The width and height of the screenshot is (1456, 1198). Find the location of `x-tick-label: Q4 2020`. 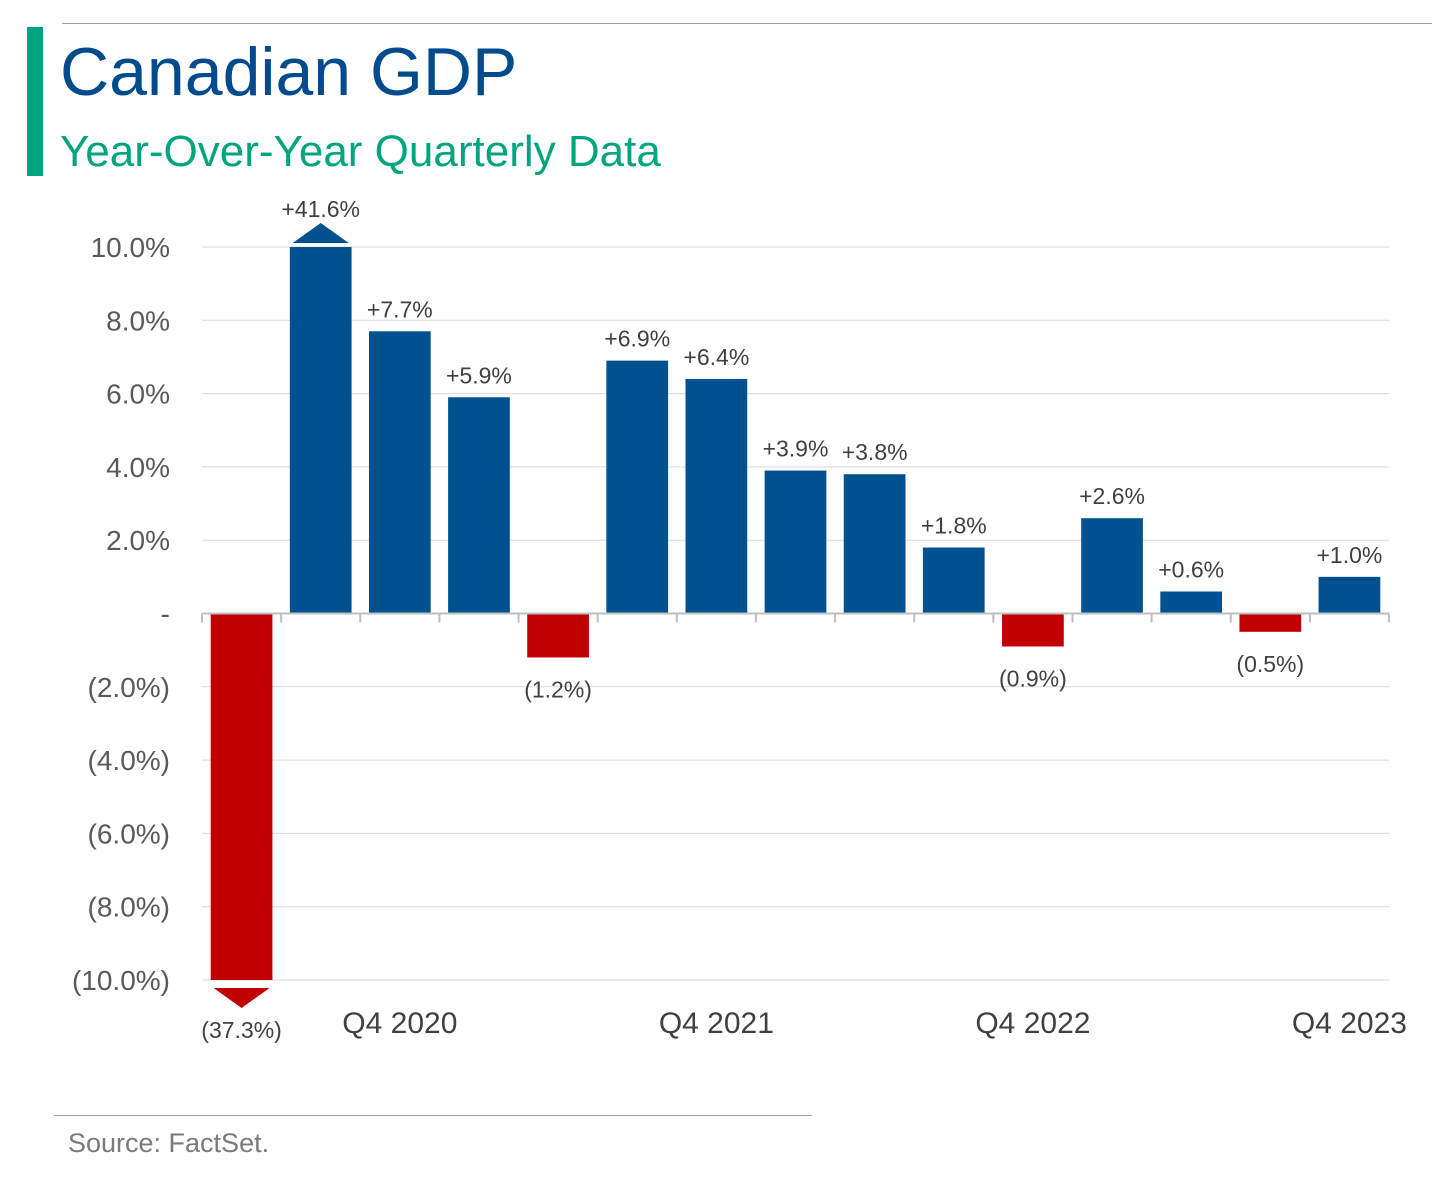

x-tick-label: Q4 2020 is located at coordinates (399, 1023).